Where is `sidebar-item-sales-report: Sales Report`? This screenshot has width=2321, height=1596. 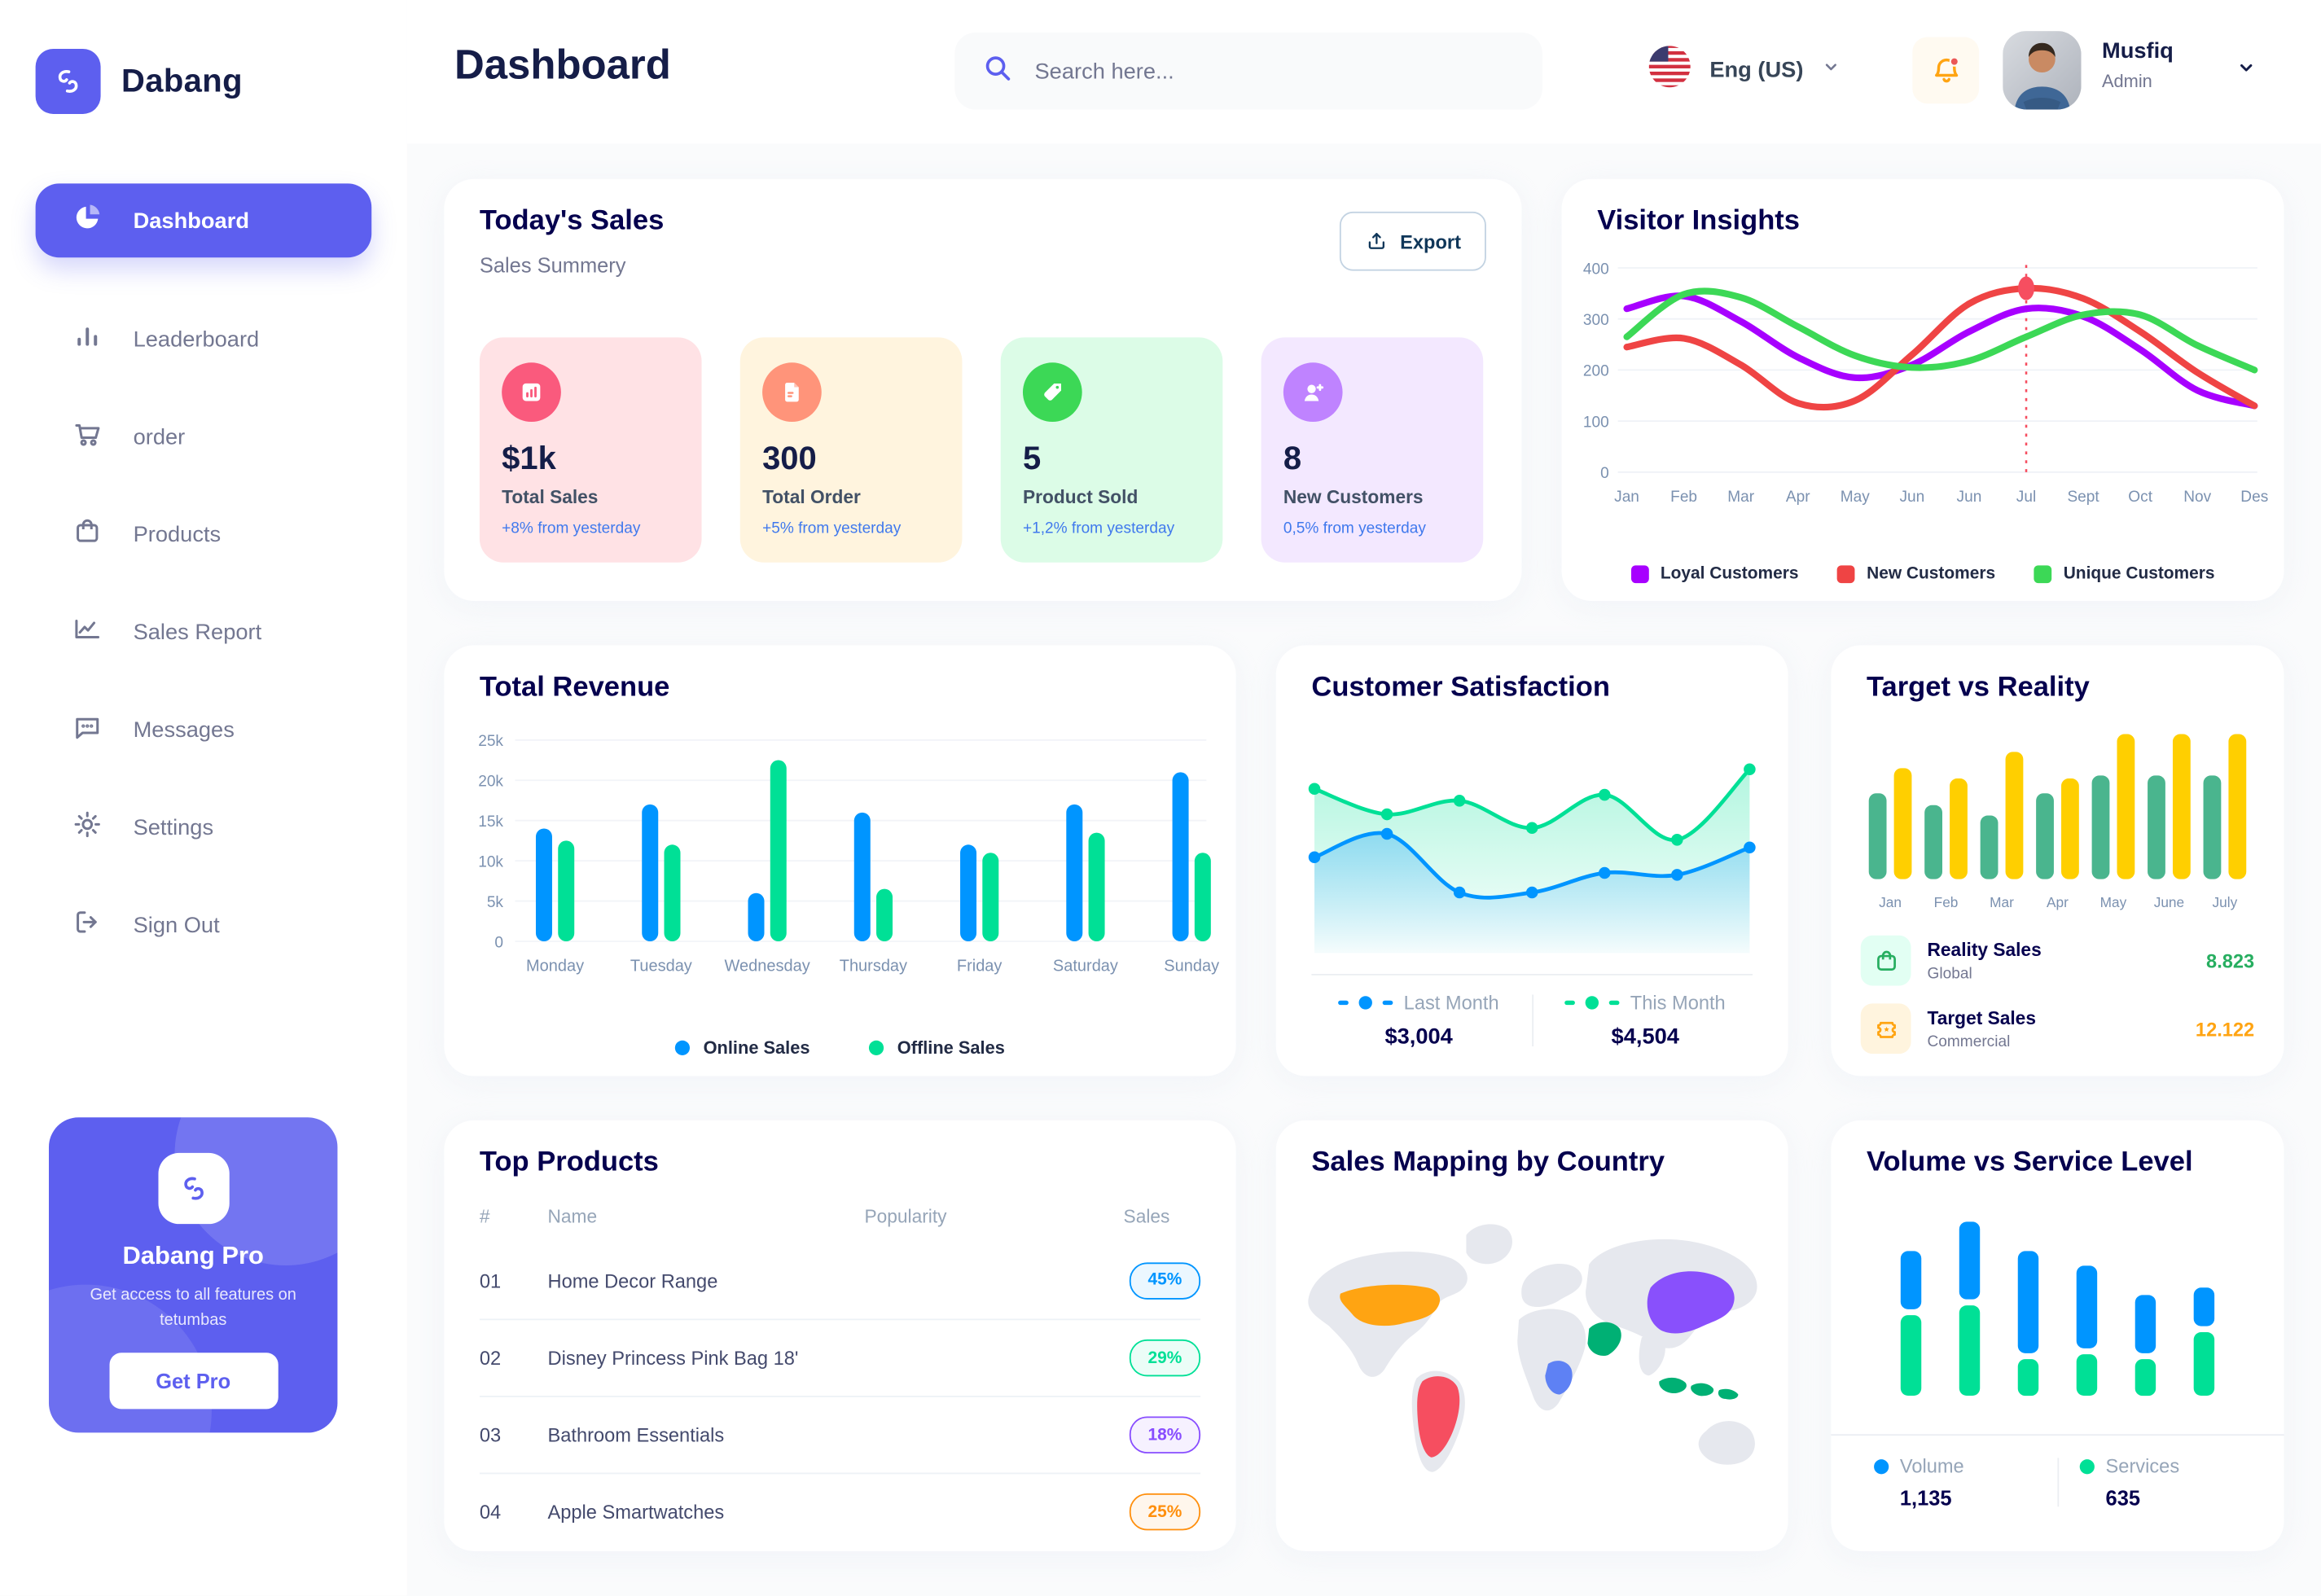 sidebar-item-sales-report: Sales Report is located at coordinates (204, 632).